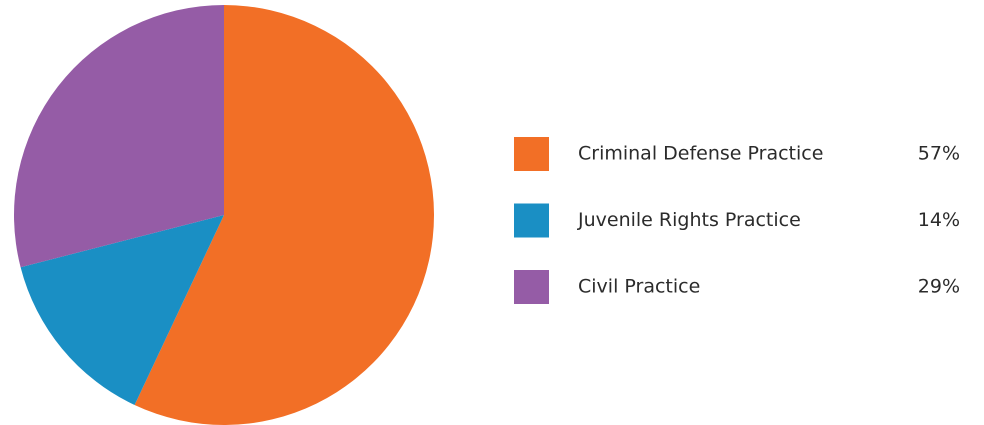 The height and width of the screenshot is (425, 984). What do you see at coordinates (939, 154) in the screenshot?
I see `legend-value: 57%` at bounding box center [939, 154].